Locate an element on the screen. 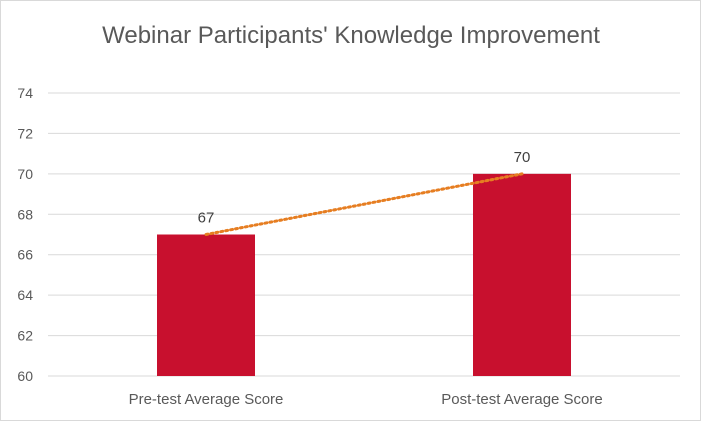 Image resolution: width=701 pixels, height=421 pixels. trendline is located at coordinates (364, 204).